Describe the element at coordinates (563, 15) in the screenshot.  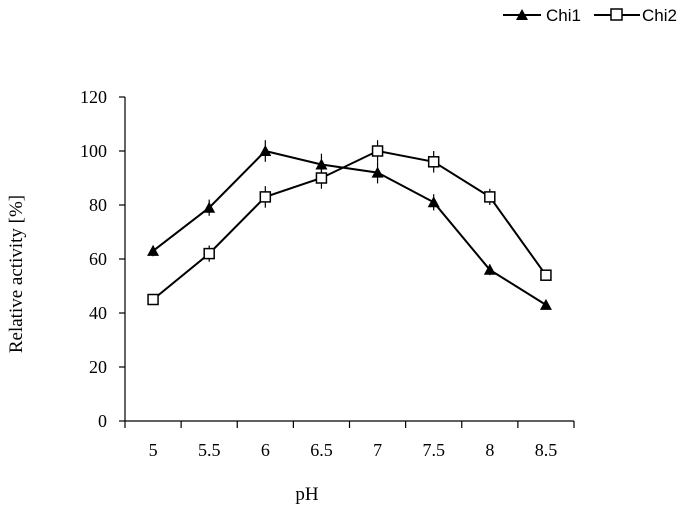
I see `legend-label-chi1: Chi1` at that location.